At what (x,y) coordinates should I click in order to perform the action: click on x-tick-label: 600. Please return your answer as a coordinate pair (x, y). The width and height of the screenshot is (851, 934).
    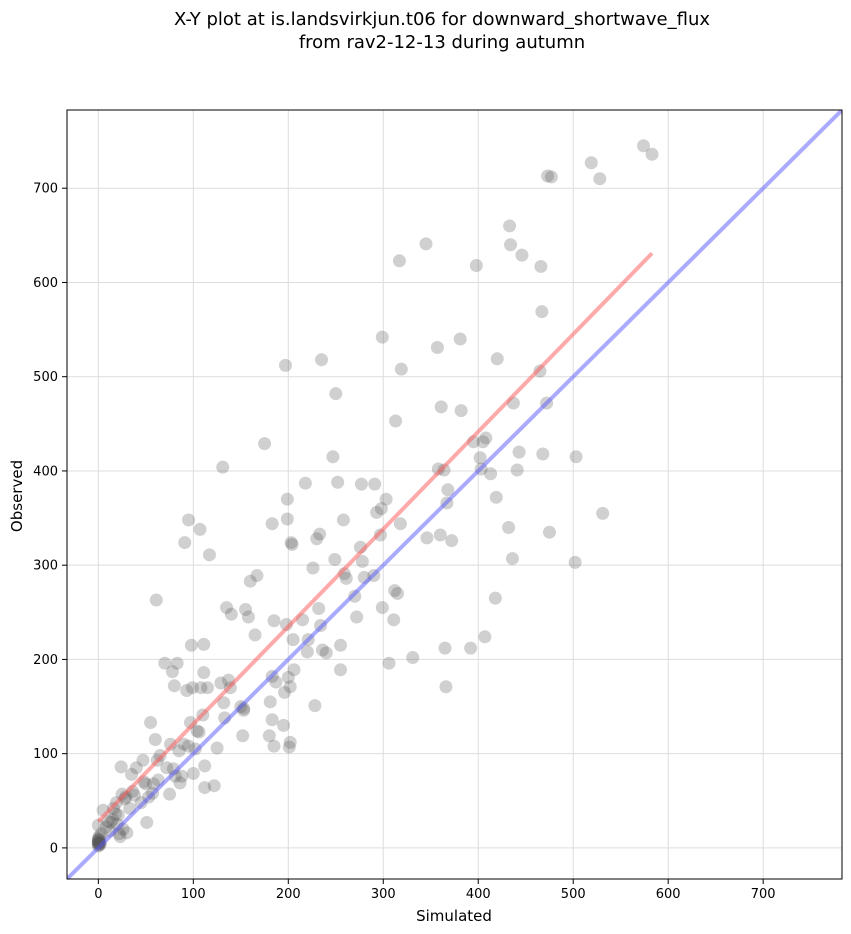
    Looking at the image, I should click on (668, 894).